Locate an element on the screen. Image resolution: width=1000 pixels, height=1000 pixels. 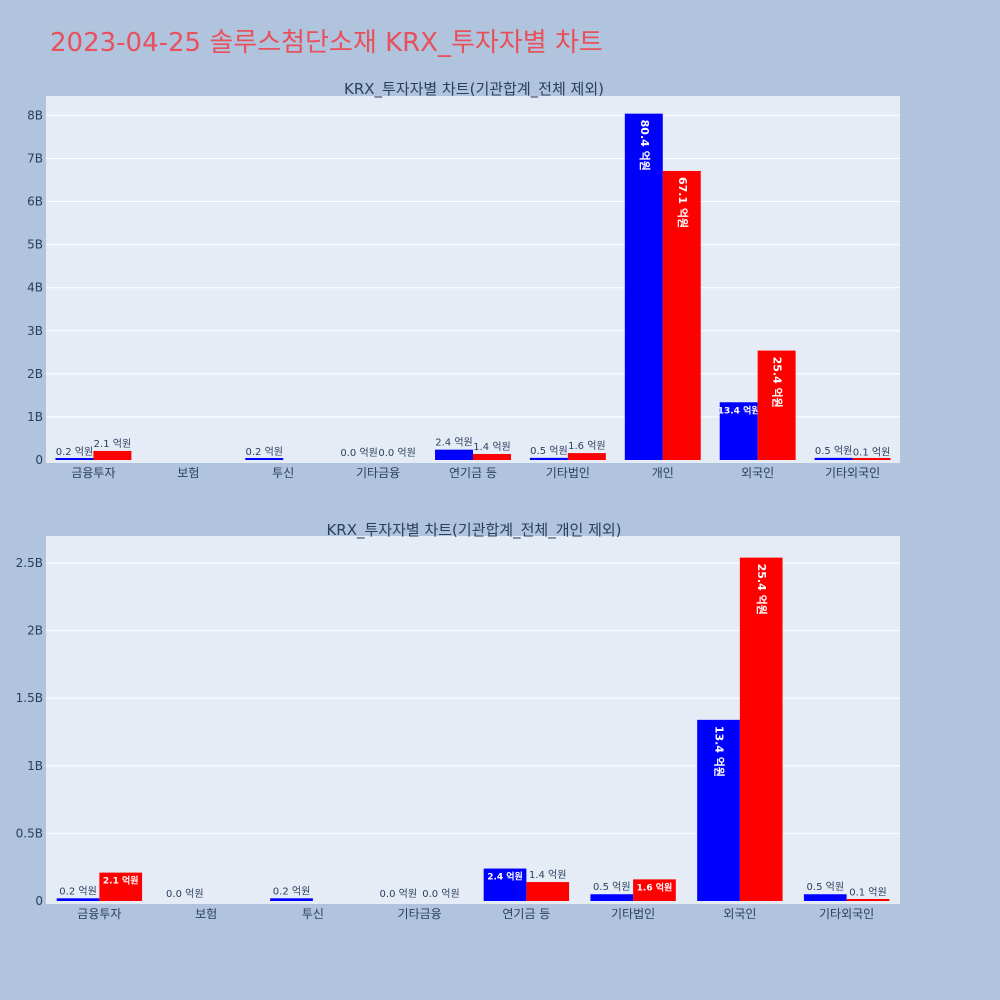
y-tick-label: 6B is located at coordinates (35, 202).